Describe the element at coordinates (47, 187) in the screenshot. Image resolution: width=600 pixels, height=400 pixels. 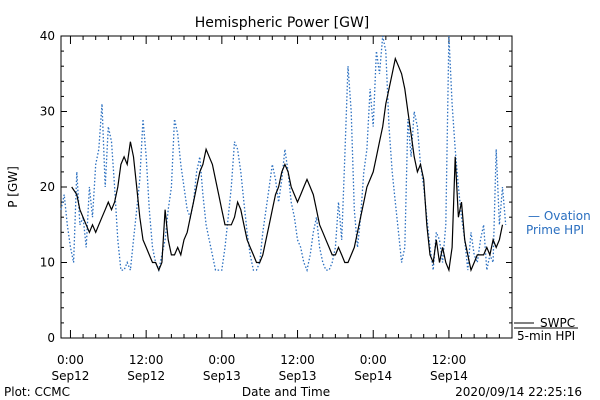
I see `y-tick-label: 20` at that location.